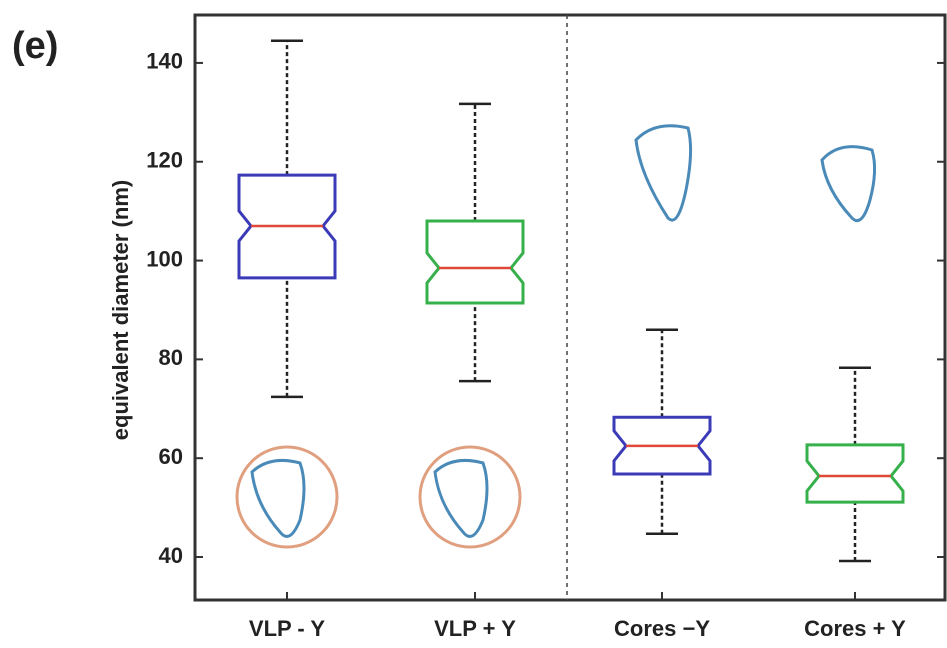  Describe the element at coordinates (164, 258) in the screenshot. I see `y-tick-label: 100` at that location.